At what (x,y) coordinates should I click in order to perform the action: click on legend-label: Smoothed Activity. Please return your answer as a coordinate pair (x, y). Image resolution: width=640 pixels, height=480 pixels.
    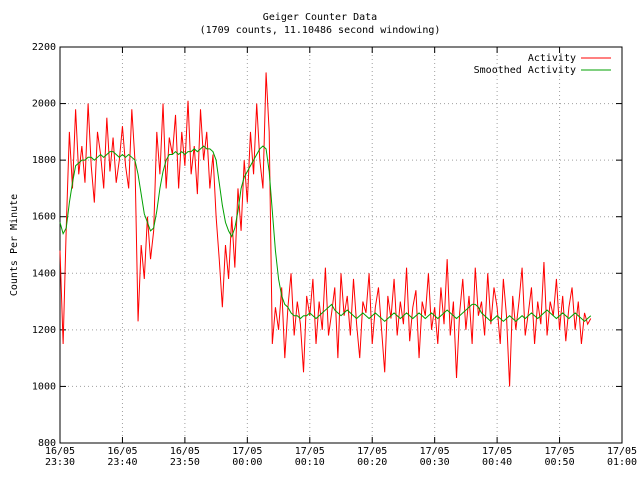
    Looking at the image, I should click on (525, 70).